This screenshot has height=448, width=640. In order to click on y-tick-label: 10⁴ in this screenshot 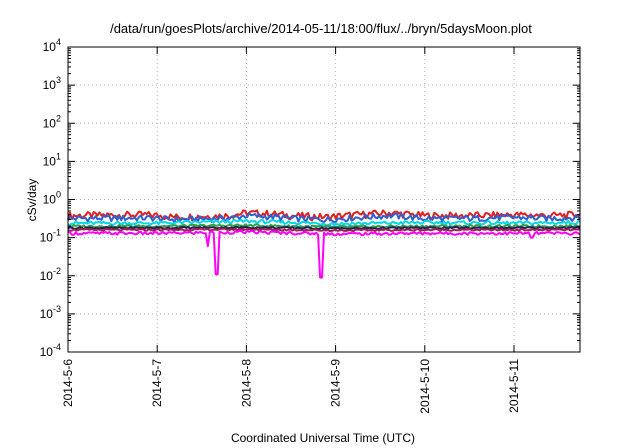, I will do `click(52, 45)`.